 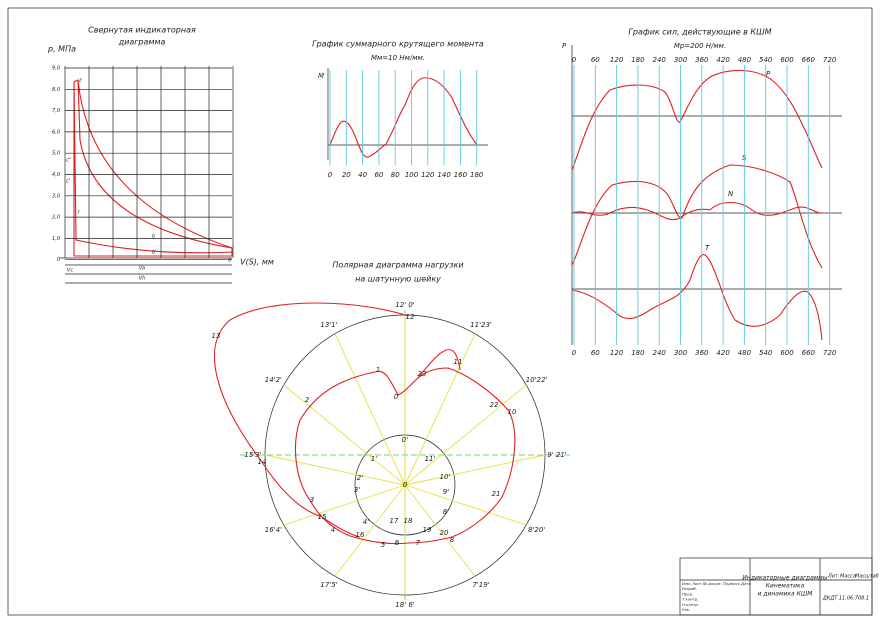 What do you see at coordinates (660, 353) in the screenshot?
I see `x-tick-label: 240` at bounding box center [660, 353].